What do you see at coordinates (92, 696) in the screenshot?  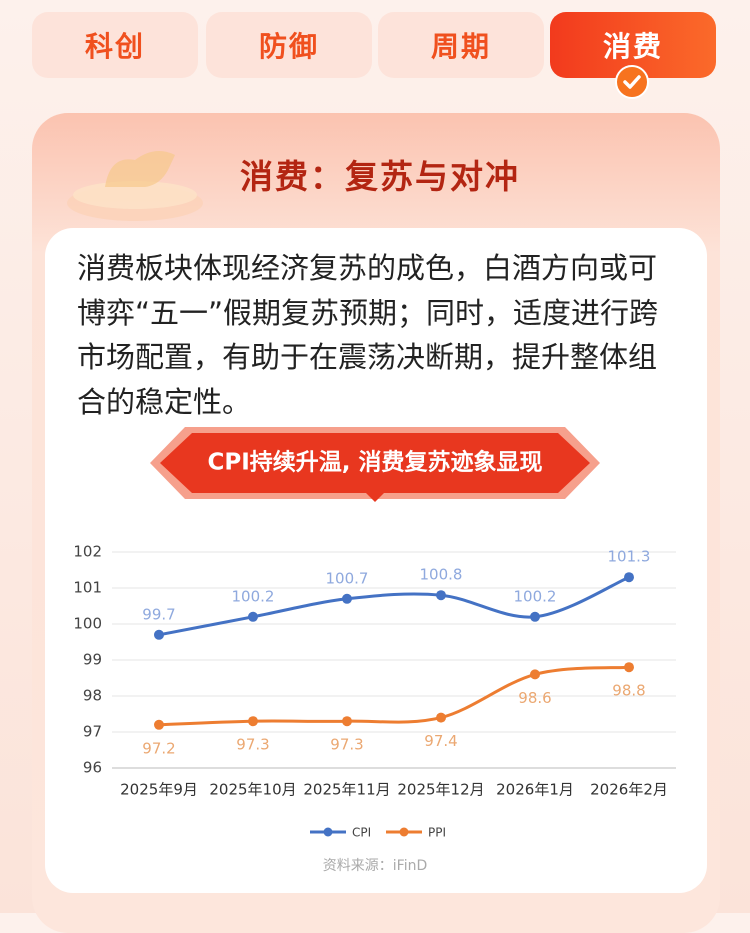 I see `y-tick-label: 98` at bounding box center [92, 696].